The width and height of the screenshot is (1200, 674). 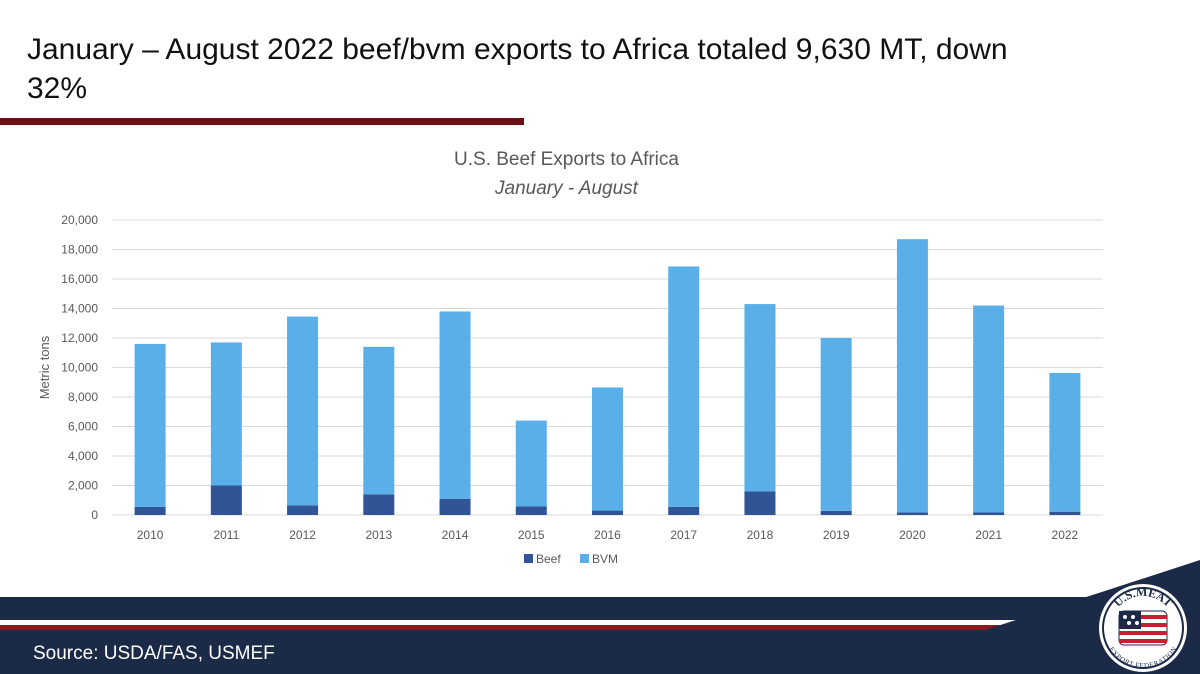 What do you see at coordinates (379, 504) in the screenshot?
I see `bar-beef-2013` at bounding box center [379, 504].